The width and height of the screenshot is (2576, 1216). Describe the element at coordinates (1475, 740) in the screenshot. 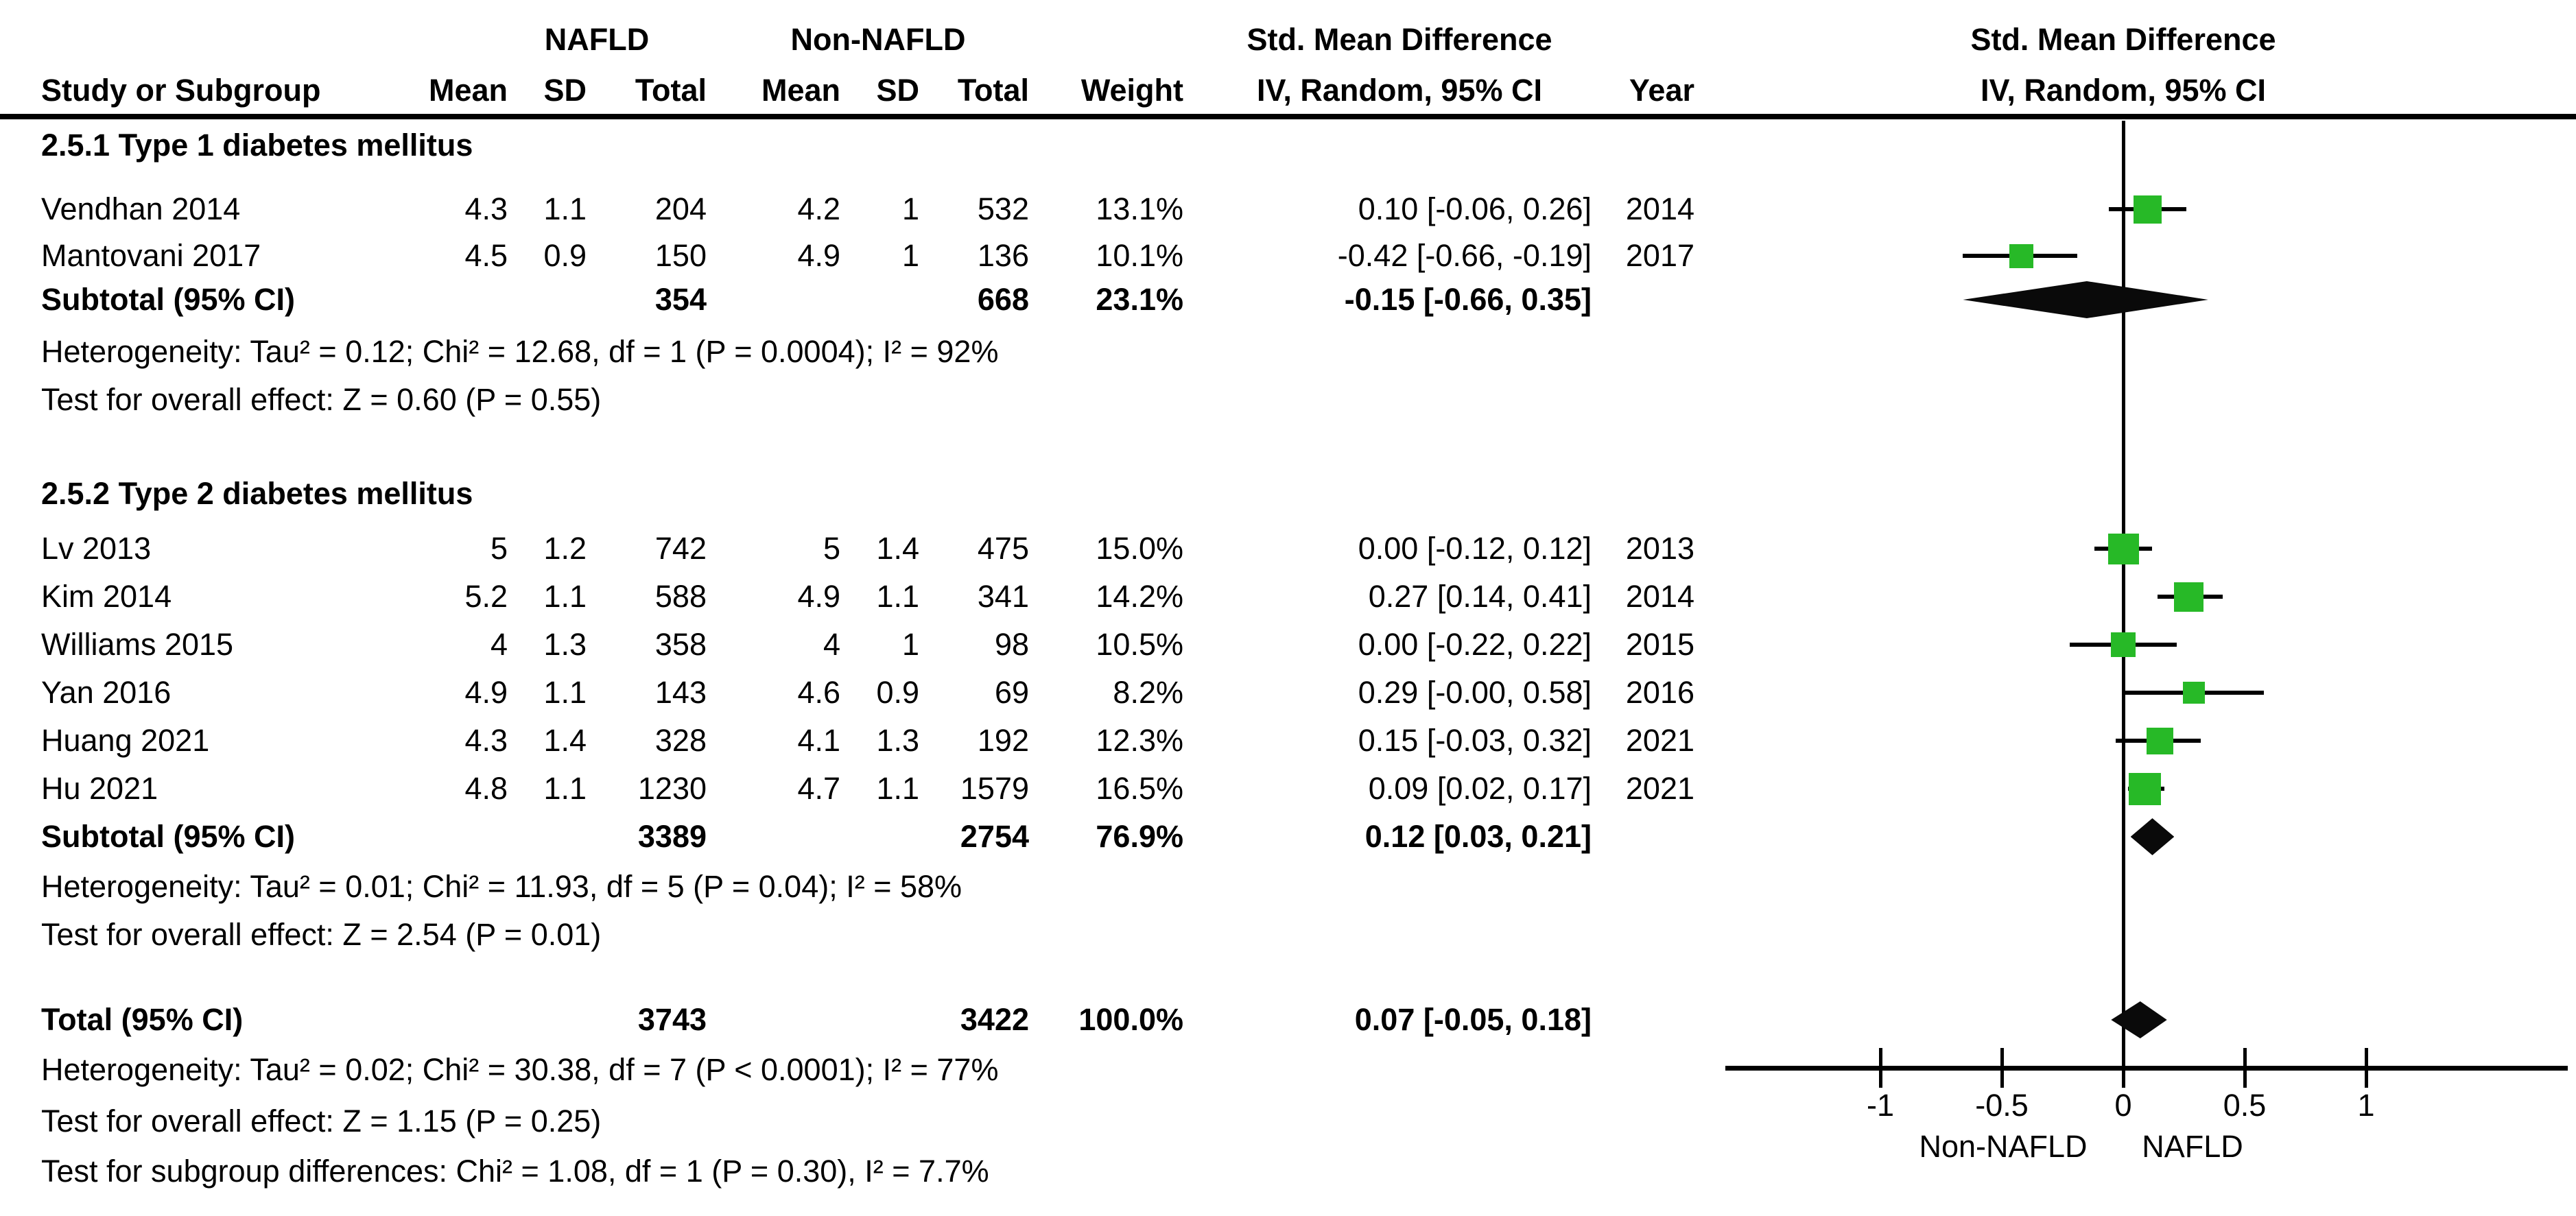

I see `ci-text: 0.15 [-0.03, 0.32]` at that location.